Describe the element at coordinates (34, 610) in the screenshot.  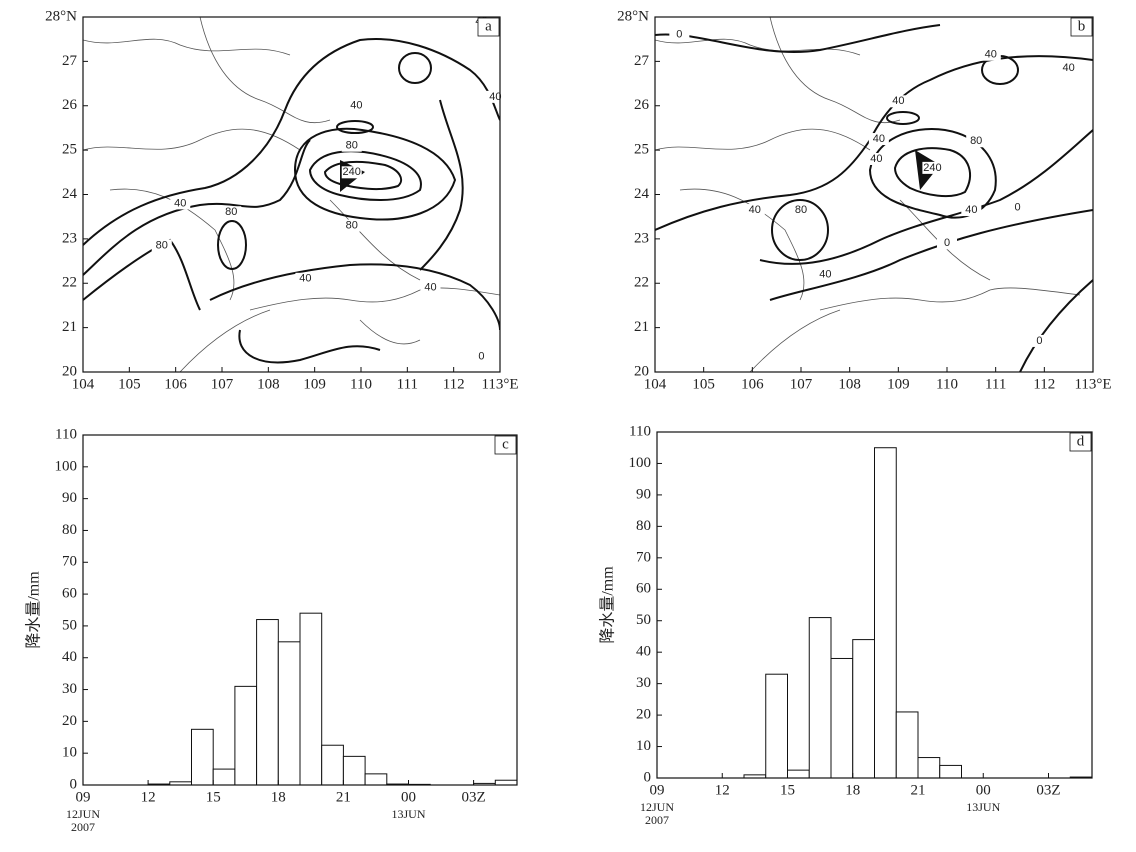
I see `y-axis-label: 降水量/mm` at that location.